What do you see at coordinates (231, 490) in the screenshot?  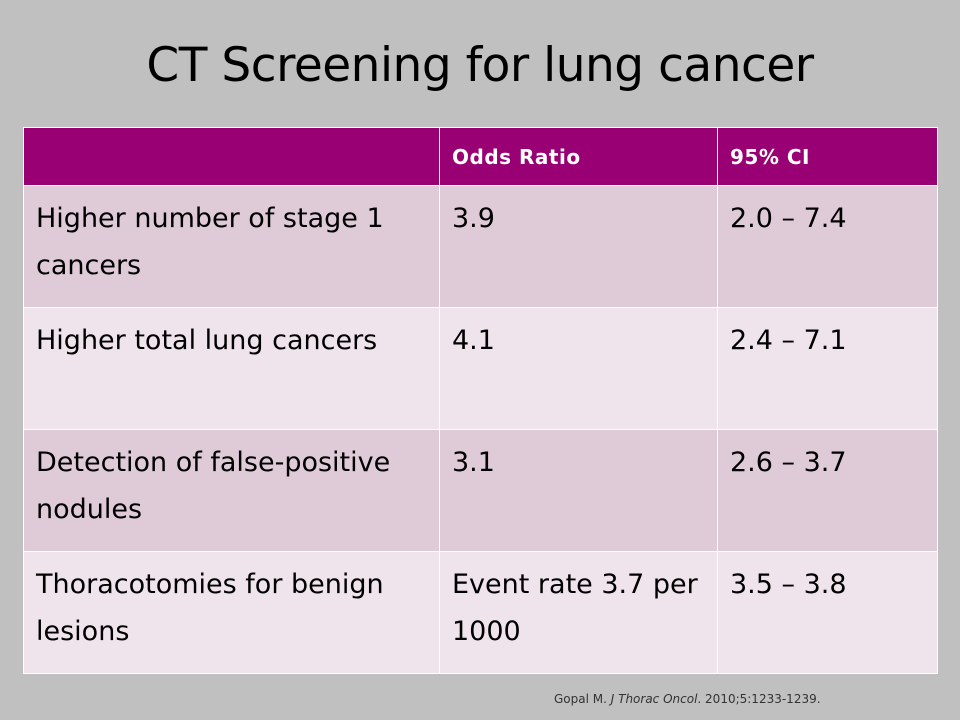 I see `row-label: Detection of false-positive nodules` at bounding box center [231, 490].